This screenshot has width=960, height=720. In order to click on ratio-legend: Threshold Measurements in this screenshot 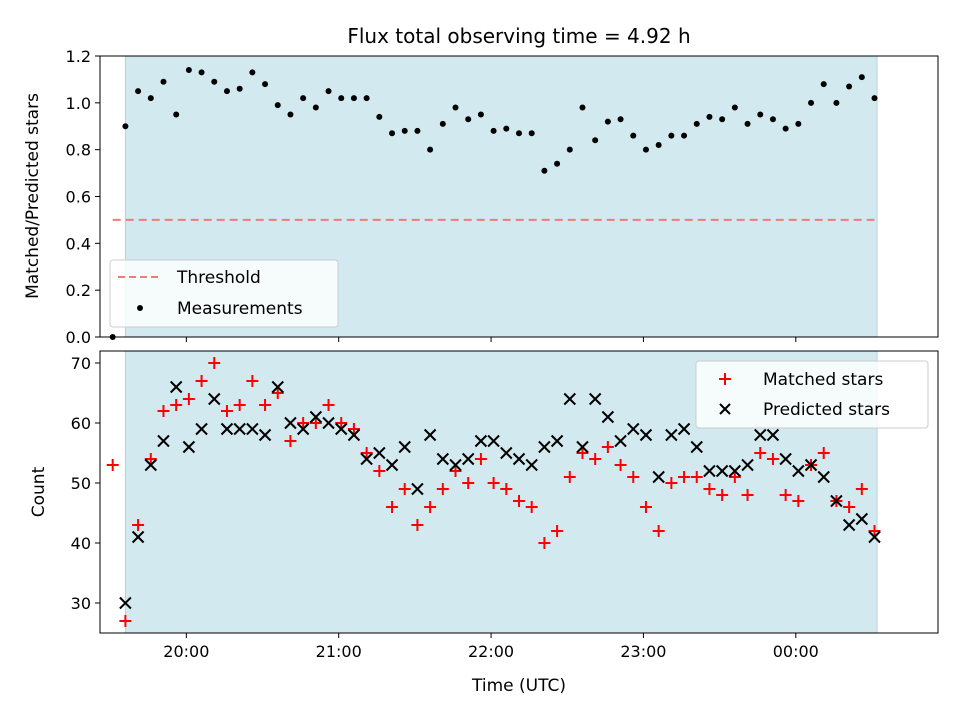, I will do `click(224, 293)`.